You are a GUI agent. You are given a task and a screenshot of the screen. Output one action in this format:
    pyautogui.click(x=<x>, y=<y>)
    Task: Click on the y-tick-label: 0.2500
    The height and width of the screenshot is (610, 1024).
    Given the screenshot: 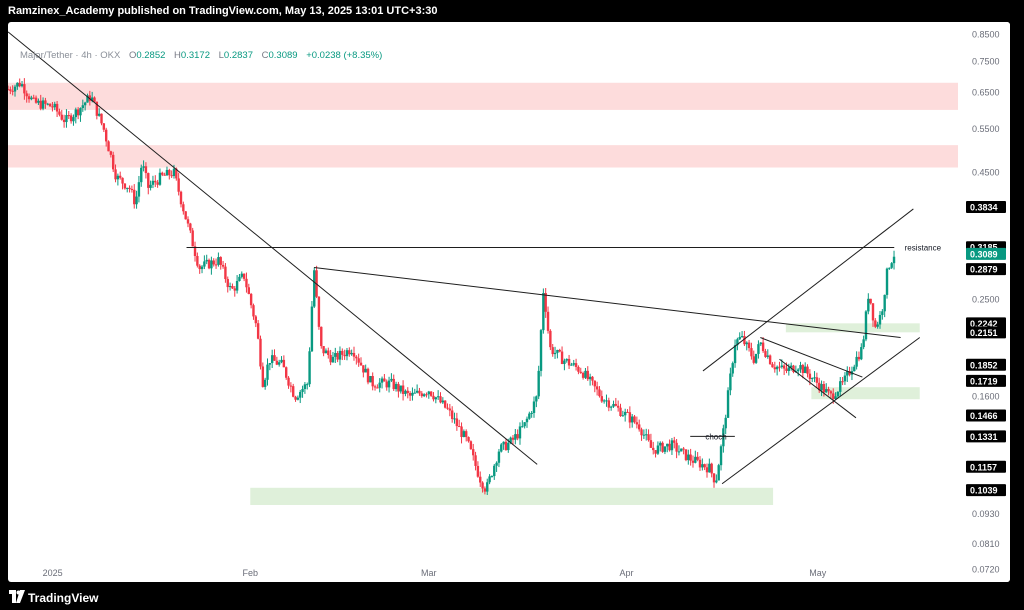 What is the action you would take?
    pyautogui.click(x=986, y=300)
    